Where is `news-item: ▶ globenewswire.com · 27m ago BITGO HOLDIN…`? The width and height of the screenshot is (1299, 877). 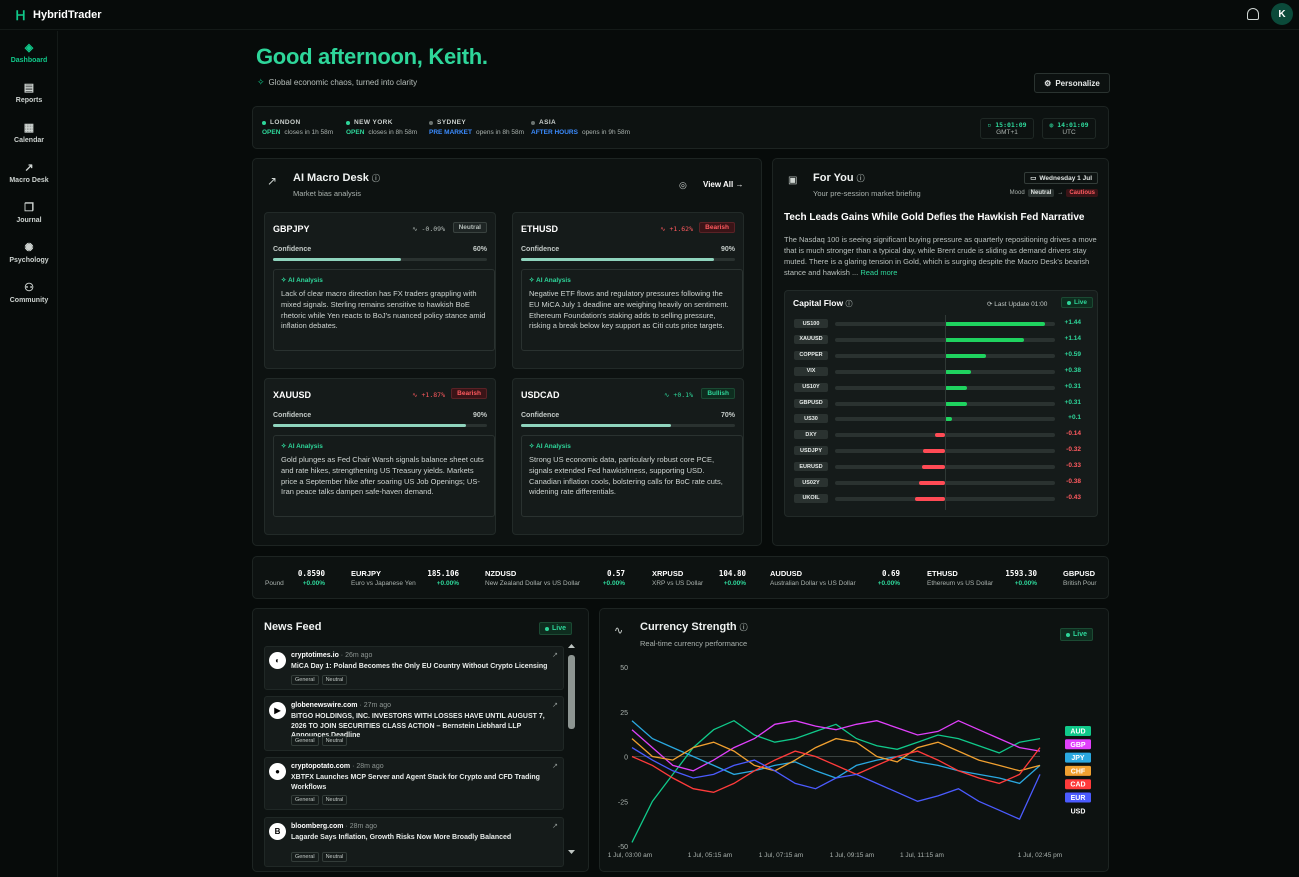 news-item: ▶ globenewswire.com · 27m ago BITGO HOLDIN… is located at coordinates (414, 723).